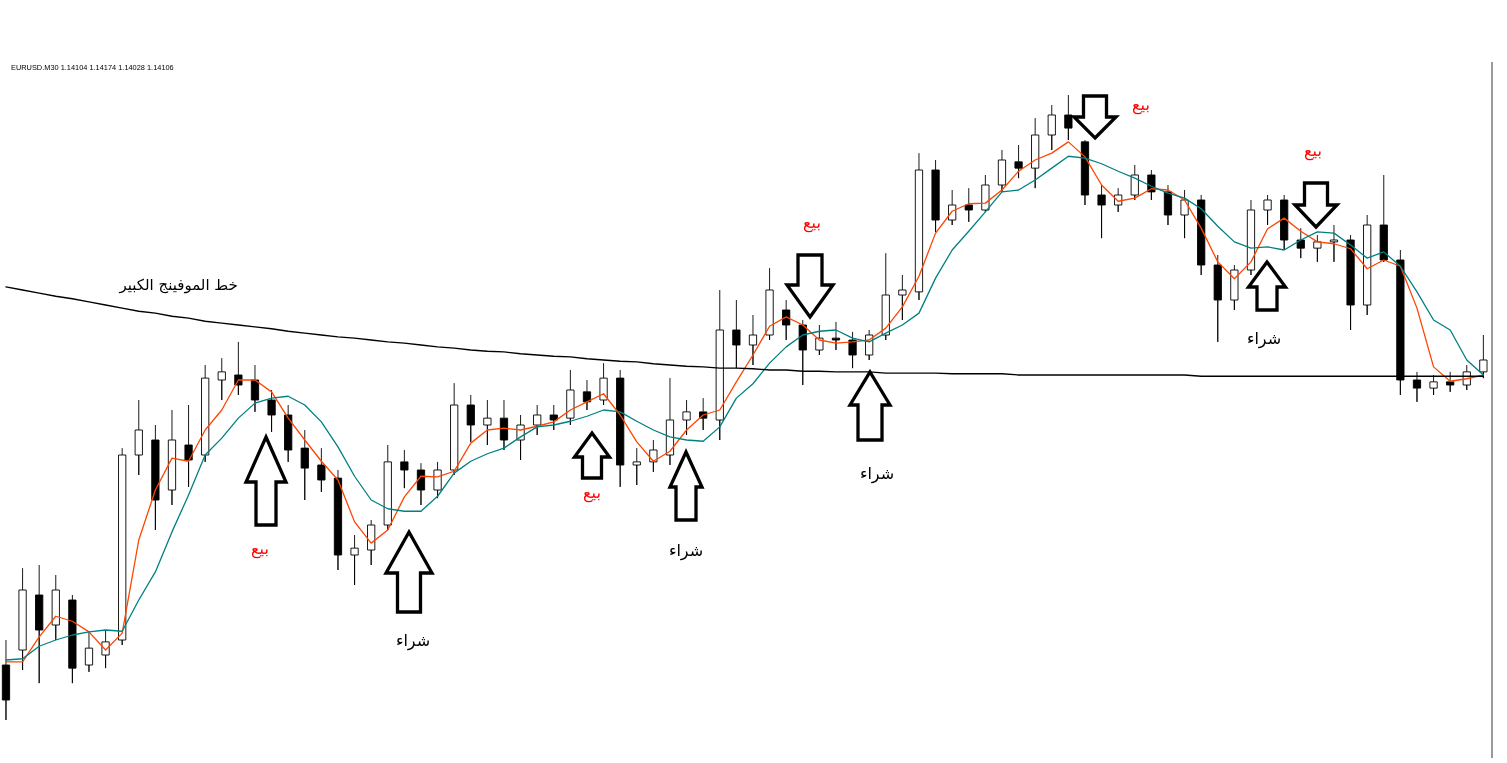 The width and height of the screenshot is (1507, 763). I want to click on series-label: خط الموفينج الكبير, so click(178, 285).